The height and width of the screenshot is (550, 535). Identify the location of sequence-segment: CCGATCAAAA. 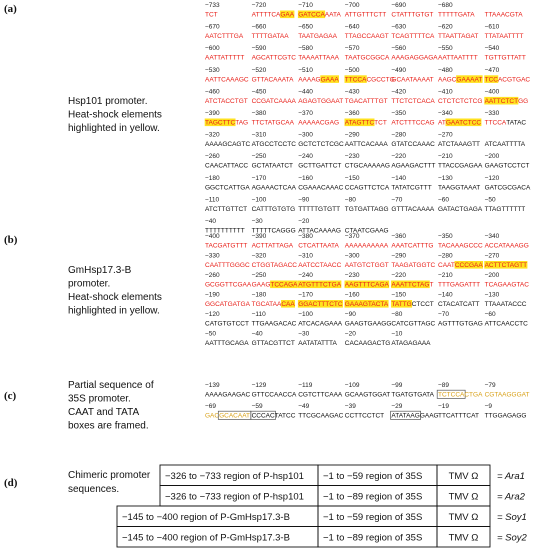
(274, 101).